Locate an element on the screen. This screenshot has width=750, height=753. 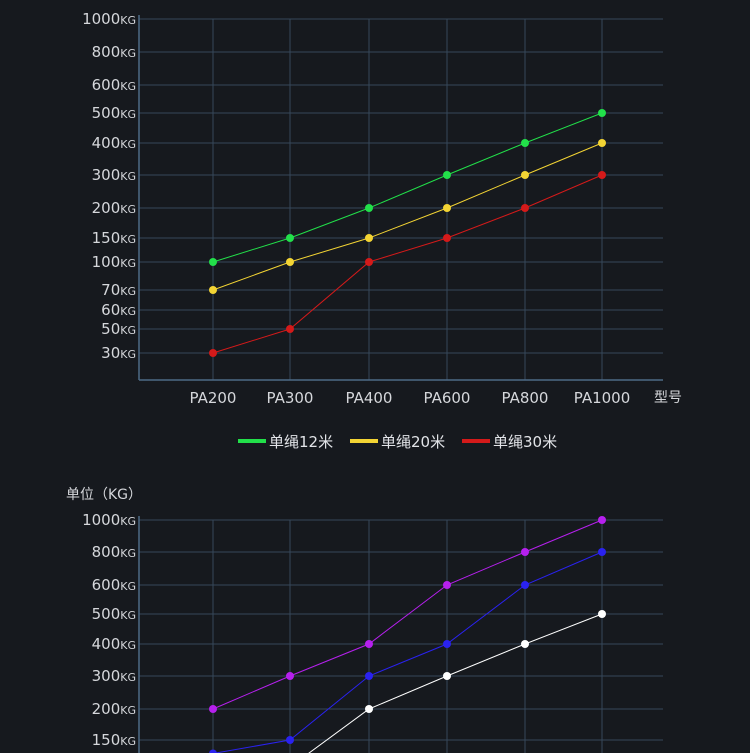
x-tick-label: PA600 is located at coordinates (447, 398).